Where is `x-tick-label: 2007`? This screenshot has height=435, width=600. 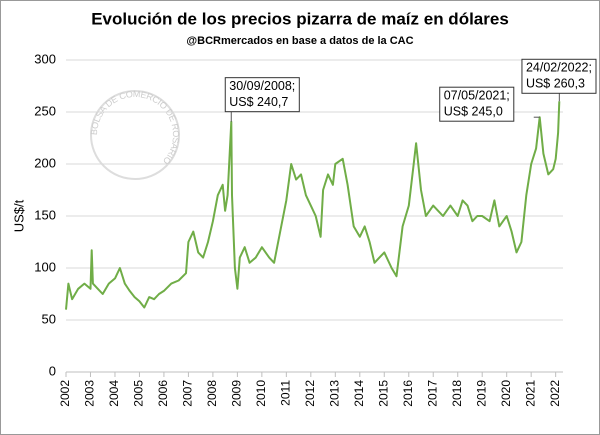 x-tick-label: 2007 is located at coordinates (188, 393).